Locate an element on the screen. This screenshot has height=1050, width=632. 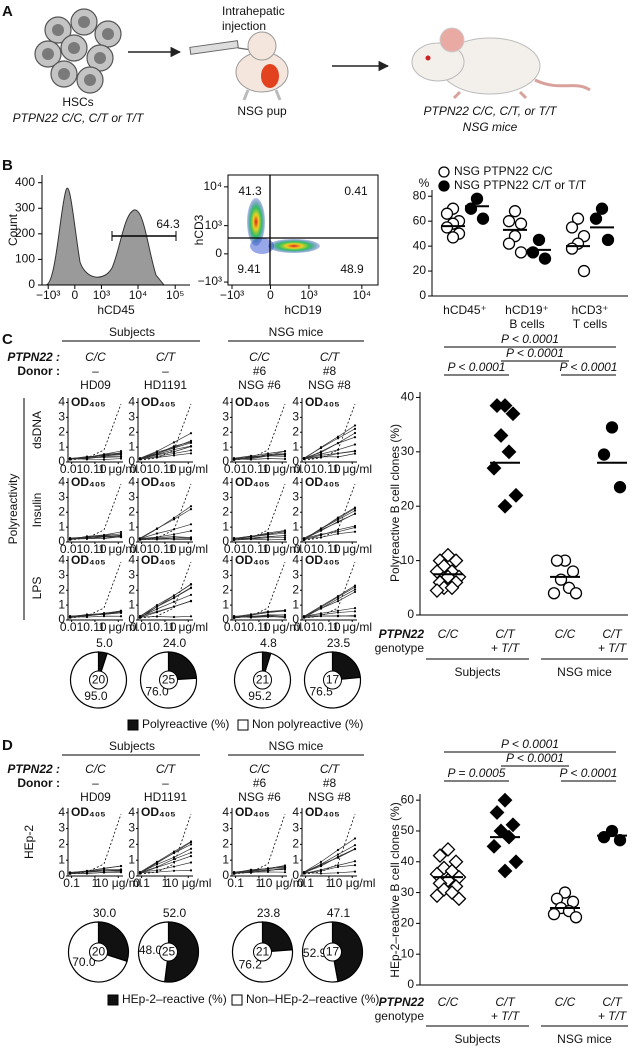
y-tick-label: 200 is located at coordinates (25, 233).